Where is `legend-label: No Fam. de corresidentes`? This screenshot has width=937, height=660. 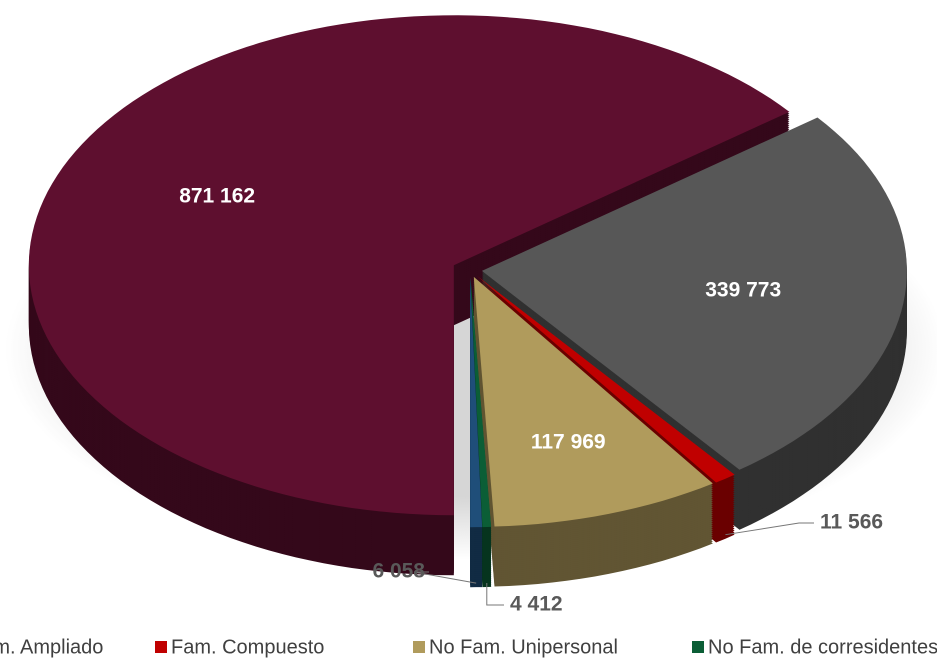 legend-label: No Fam. de corresidentes is located at coordinates (822, 647).